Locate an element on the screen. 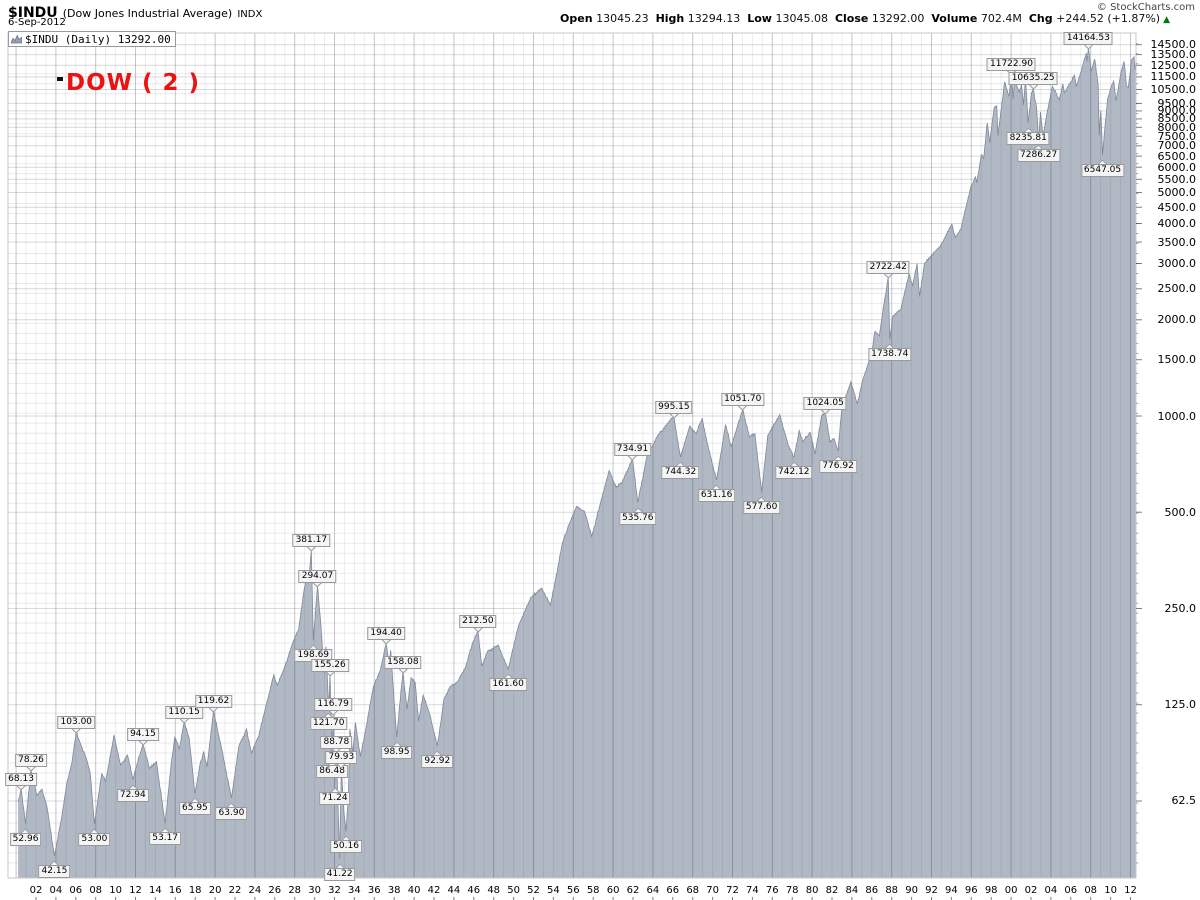  annotation-value: 65.95 is located at coordinates (195, 809).